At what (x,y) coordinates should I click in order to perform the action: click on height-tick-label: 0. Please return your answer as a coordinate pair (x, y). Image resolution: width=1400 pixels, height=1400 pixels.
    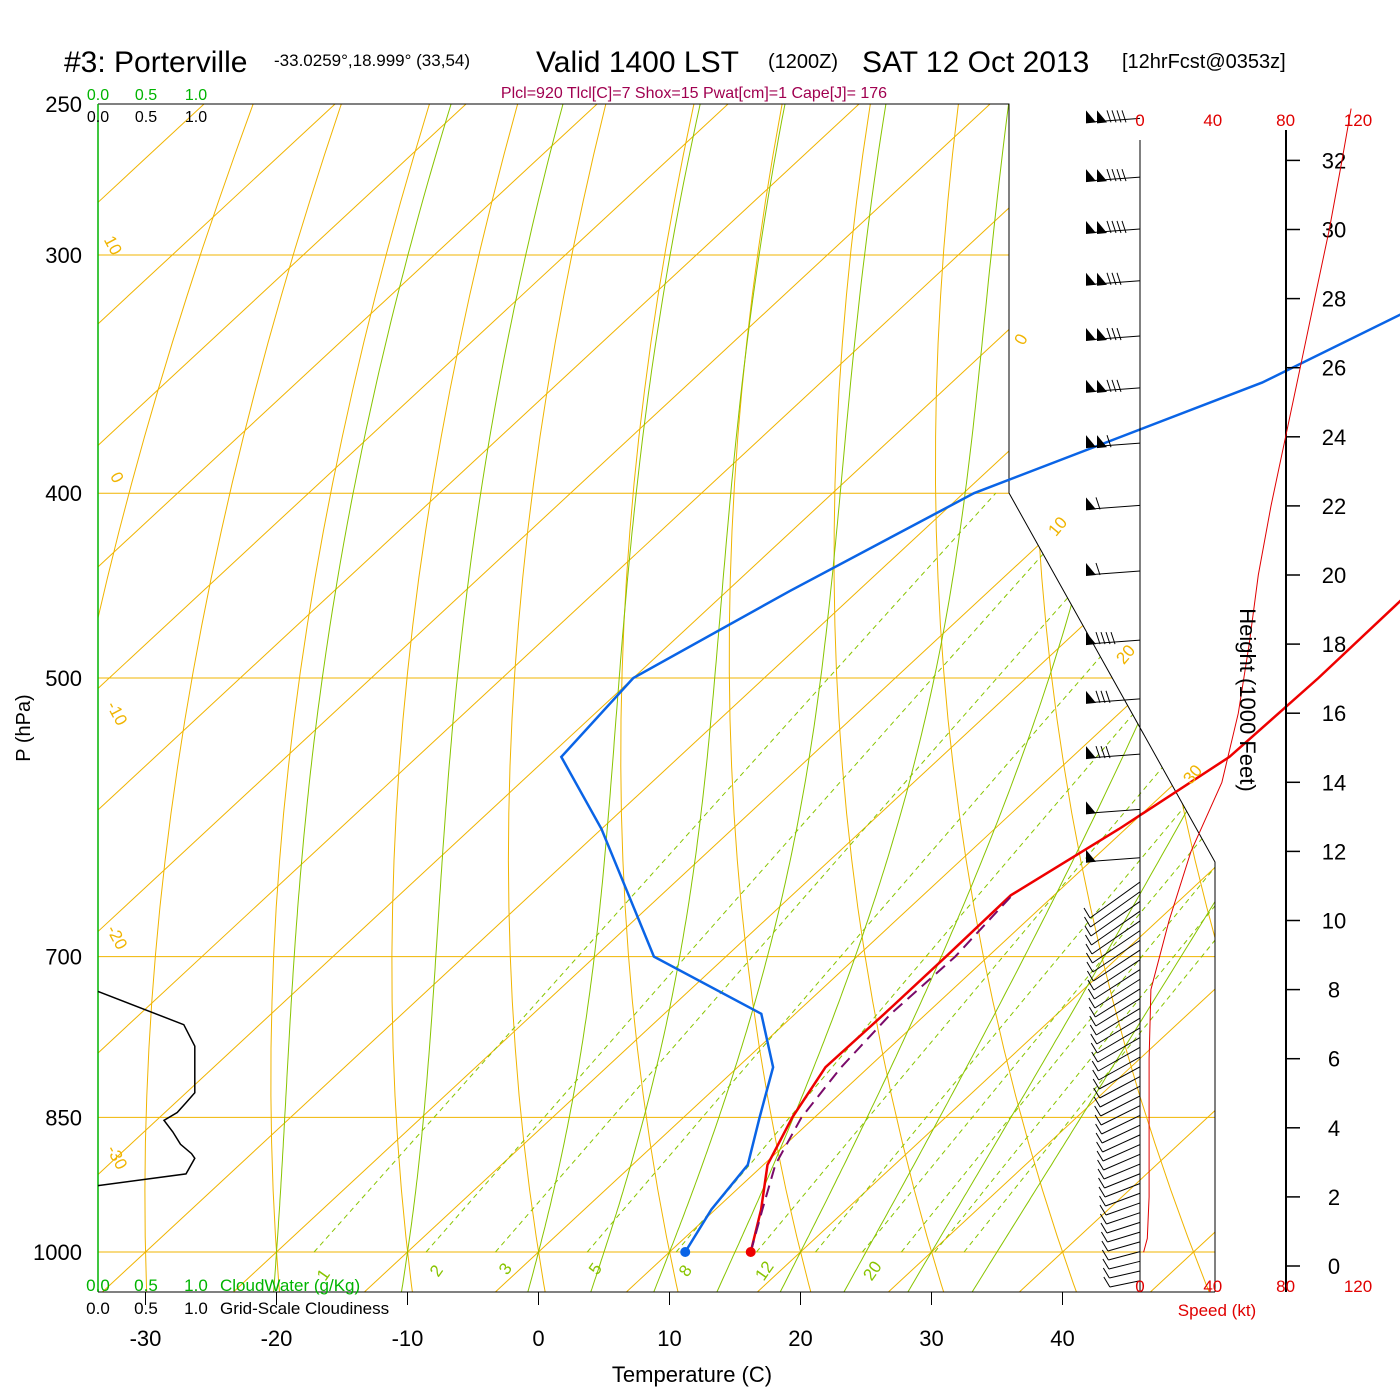
    Looking at the image, I should click on (1334, 1266).